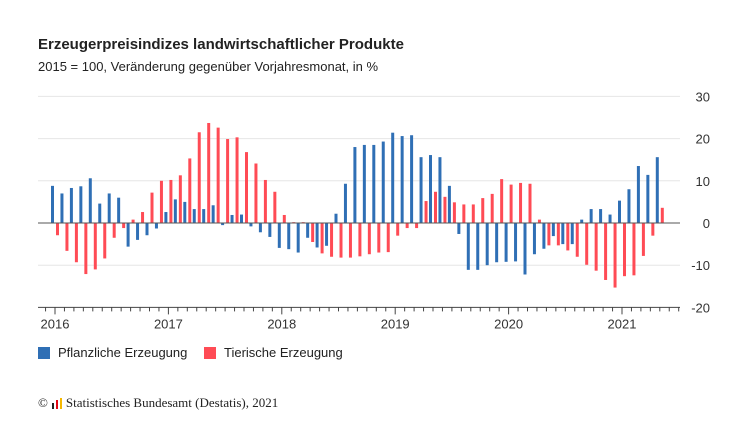  I want to click on destatis-logo-icon, so click(56, 403).